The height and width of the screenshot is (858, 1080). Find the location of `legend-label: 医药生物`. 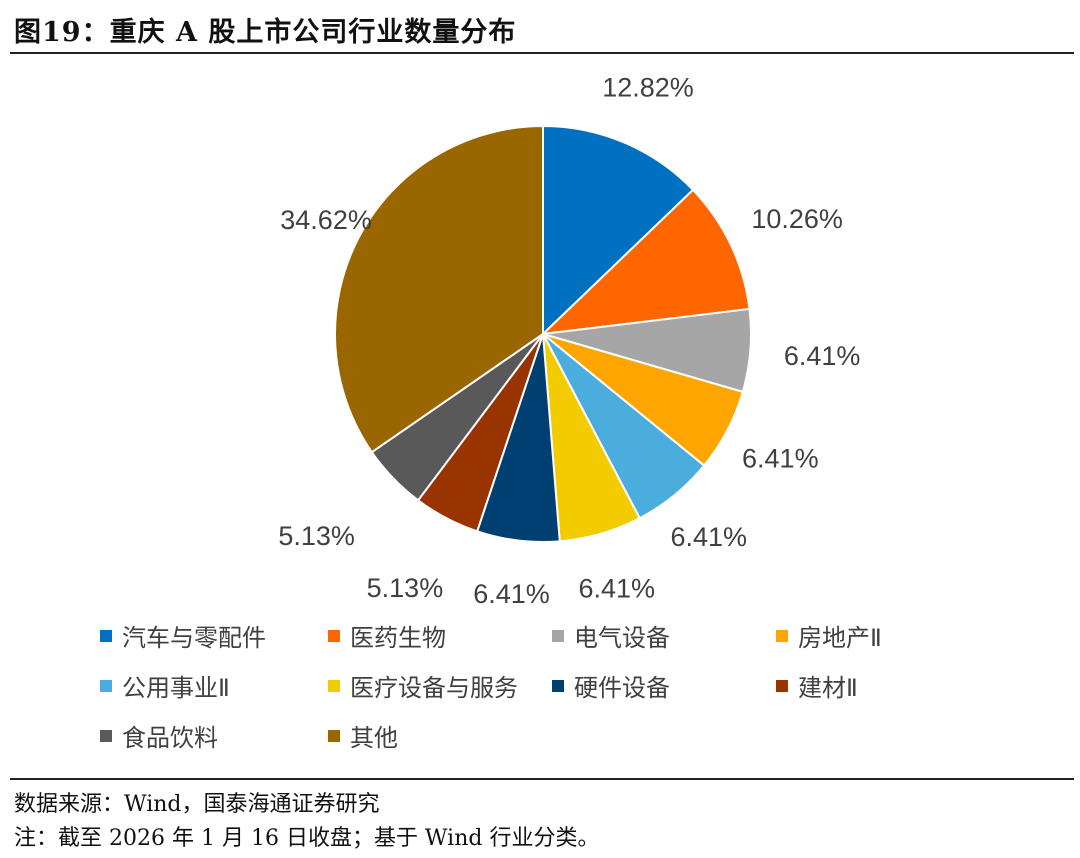

legend-label: 医药生物 is located at coordinates (398, 638).